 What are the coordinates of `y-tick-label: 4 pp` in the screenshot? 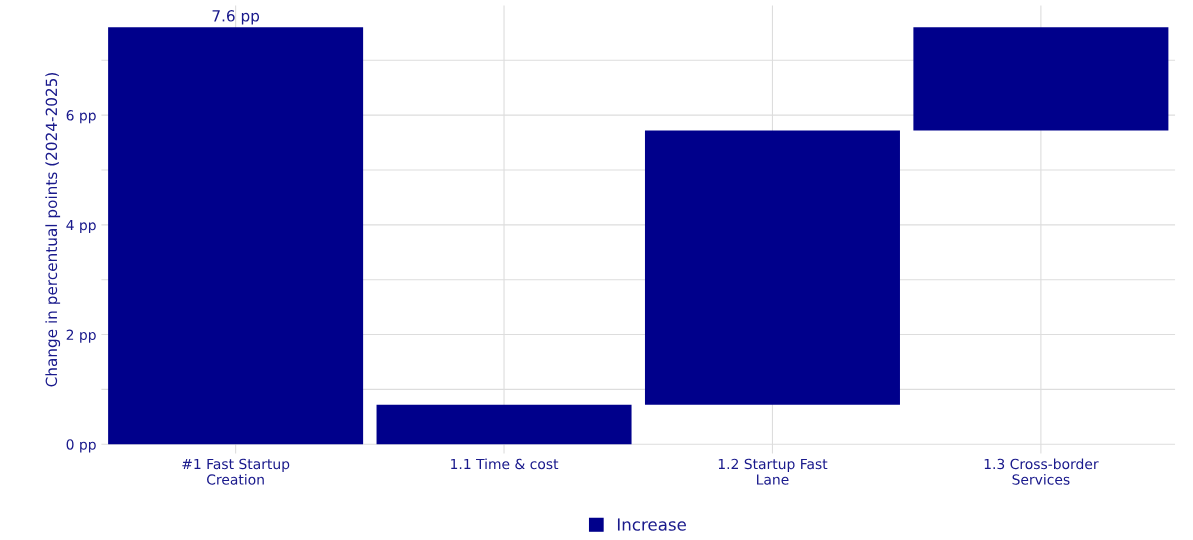 It's located at (81, 226).